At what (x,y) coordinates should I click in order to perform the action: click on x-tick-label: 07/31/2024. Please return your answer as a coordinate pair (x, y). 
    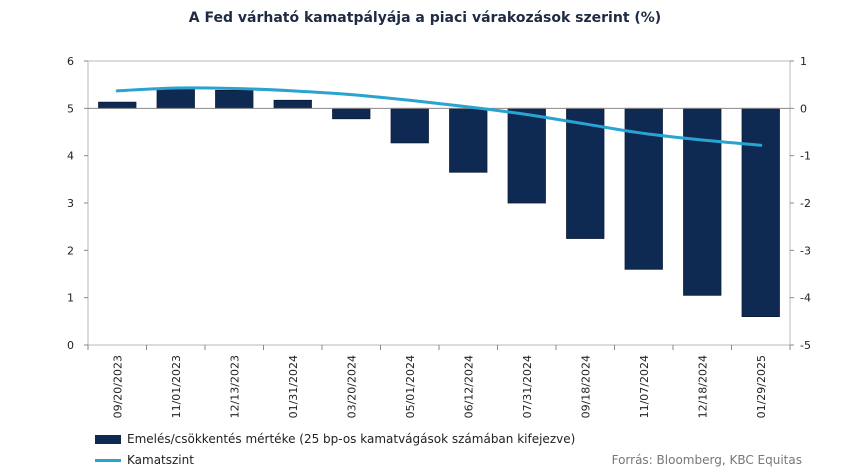
    Looking at the image, I should click on (527, 386).